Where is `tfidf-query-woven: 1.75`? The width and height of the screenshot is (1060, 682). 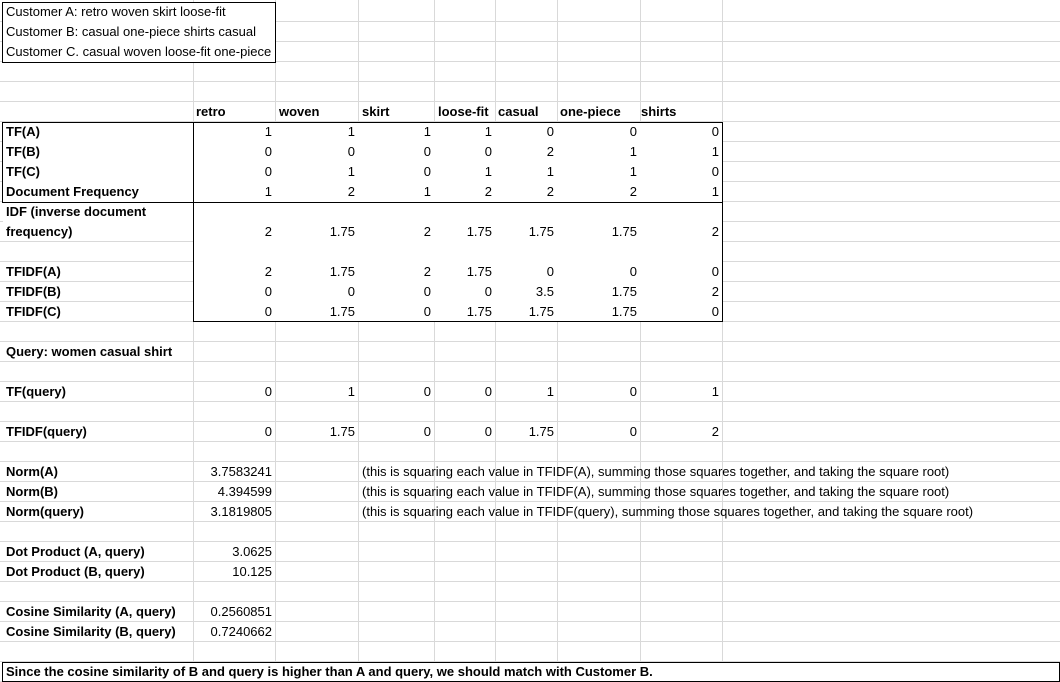
tfidf-query-woven: 1.75 is located at coordinates (342, 431).